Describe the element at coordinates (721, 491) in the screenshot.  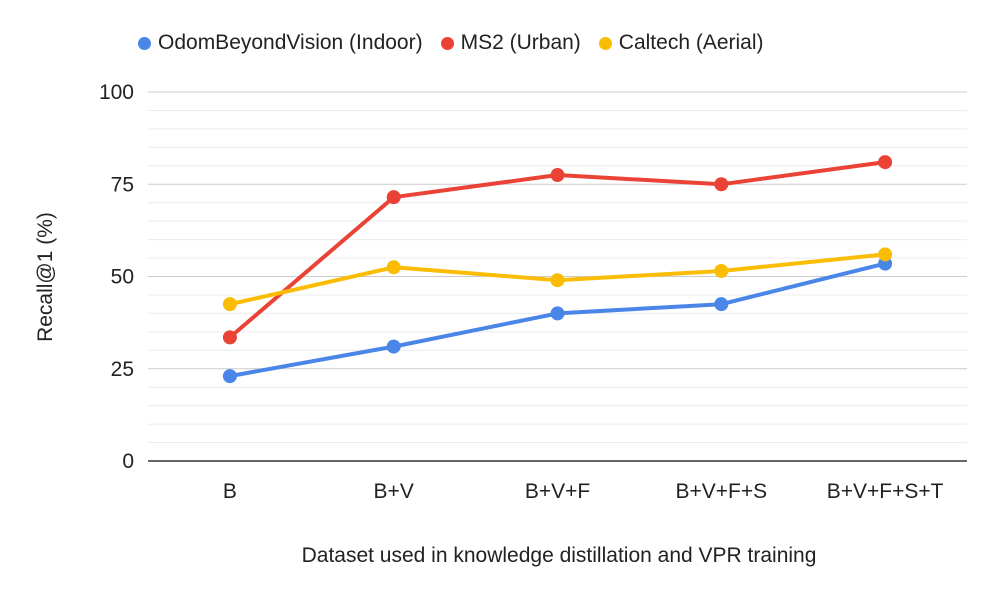
I see `x-tick-label: B+V+F+S` at that location.